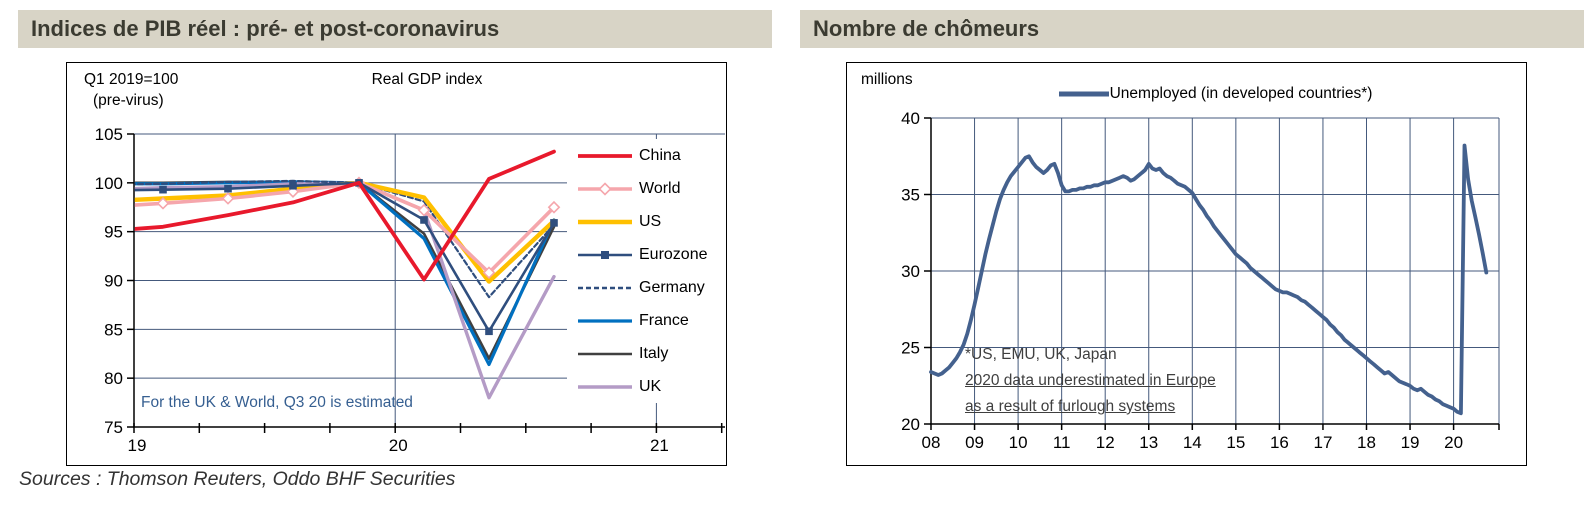 Image resolution: width=1596 pixels, height=508 pixels. I want to click on legend-label-china: China, so click(660, 155).